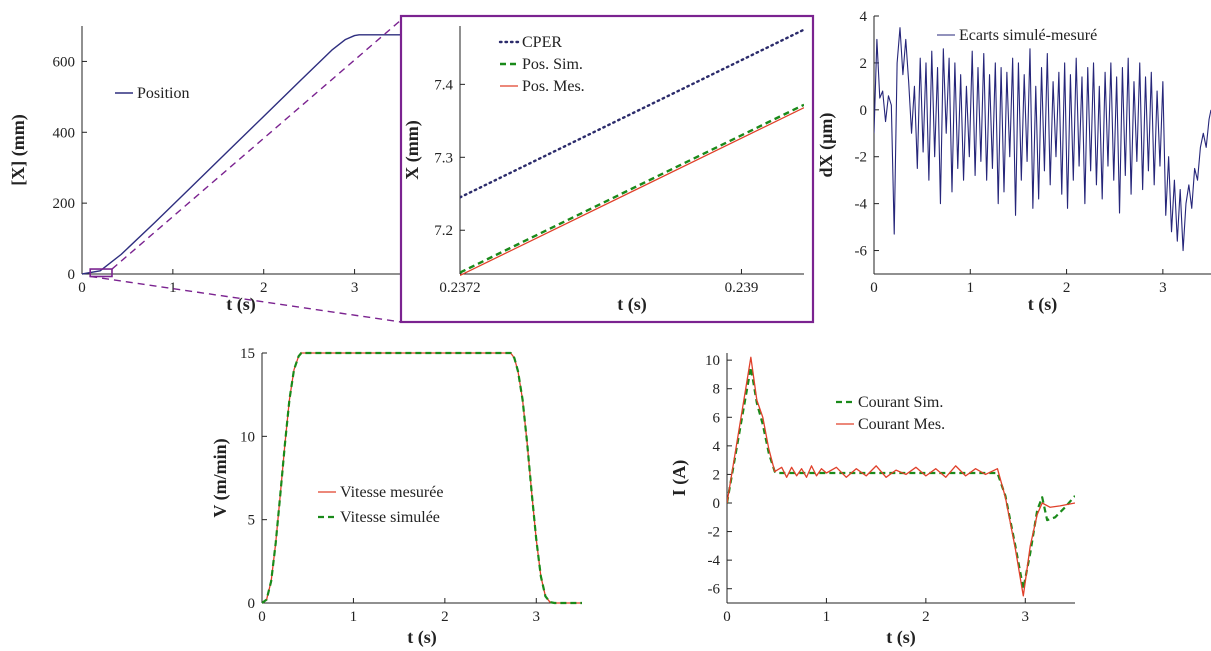 This screenshot has width=1211, height=651. Describe the element at coordinates (412, 149) in the screenshot. I see `zoom-y-axis-label: X (mm)` at that location.